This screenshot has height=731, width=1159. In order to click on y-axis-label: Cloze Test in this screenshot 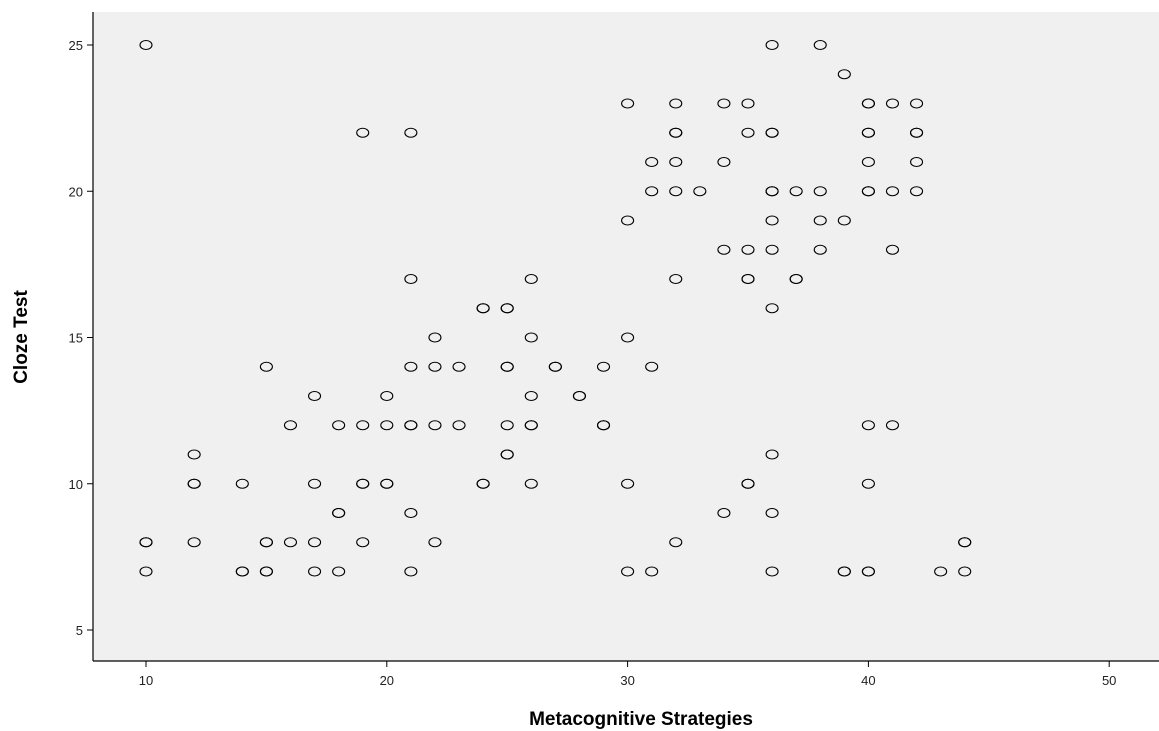, I will do `click(21, 337)`.